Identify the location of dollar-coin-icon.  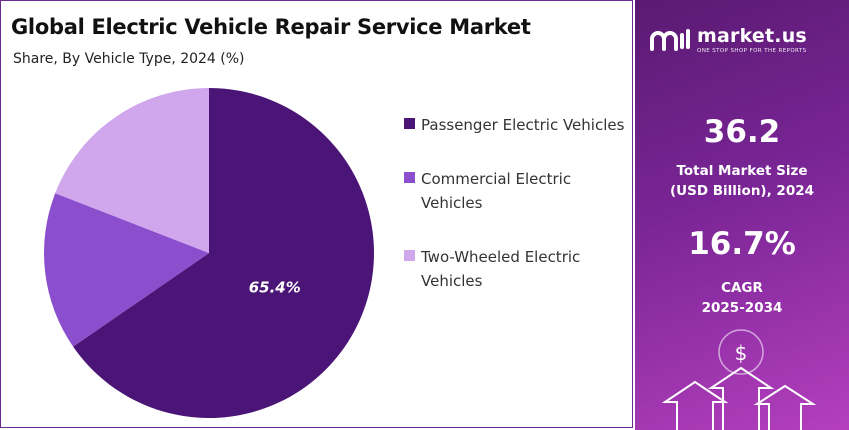
(741, 352).